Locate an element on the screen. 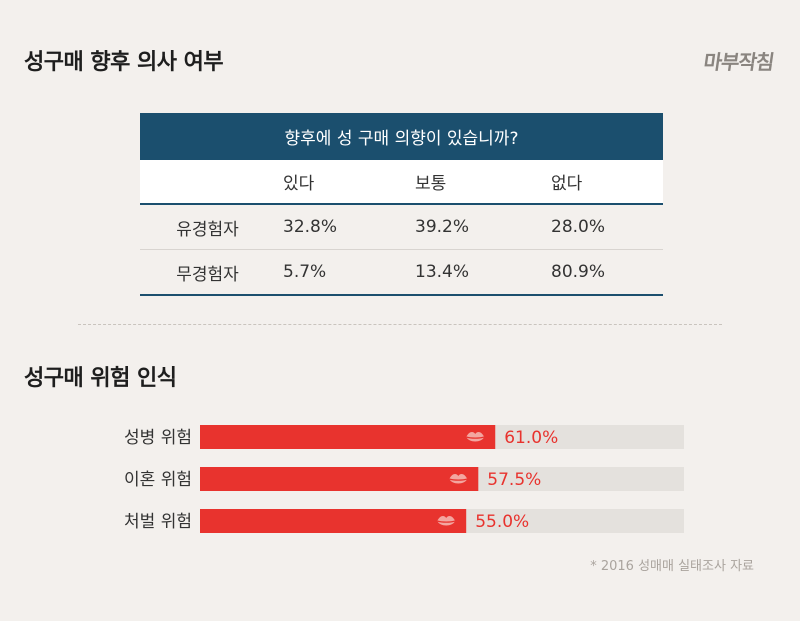  bar-value-label: 55.0% is located at coordinates (502, 522).